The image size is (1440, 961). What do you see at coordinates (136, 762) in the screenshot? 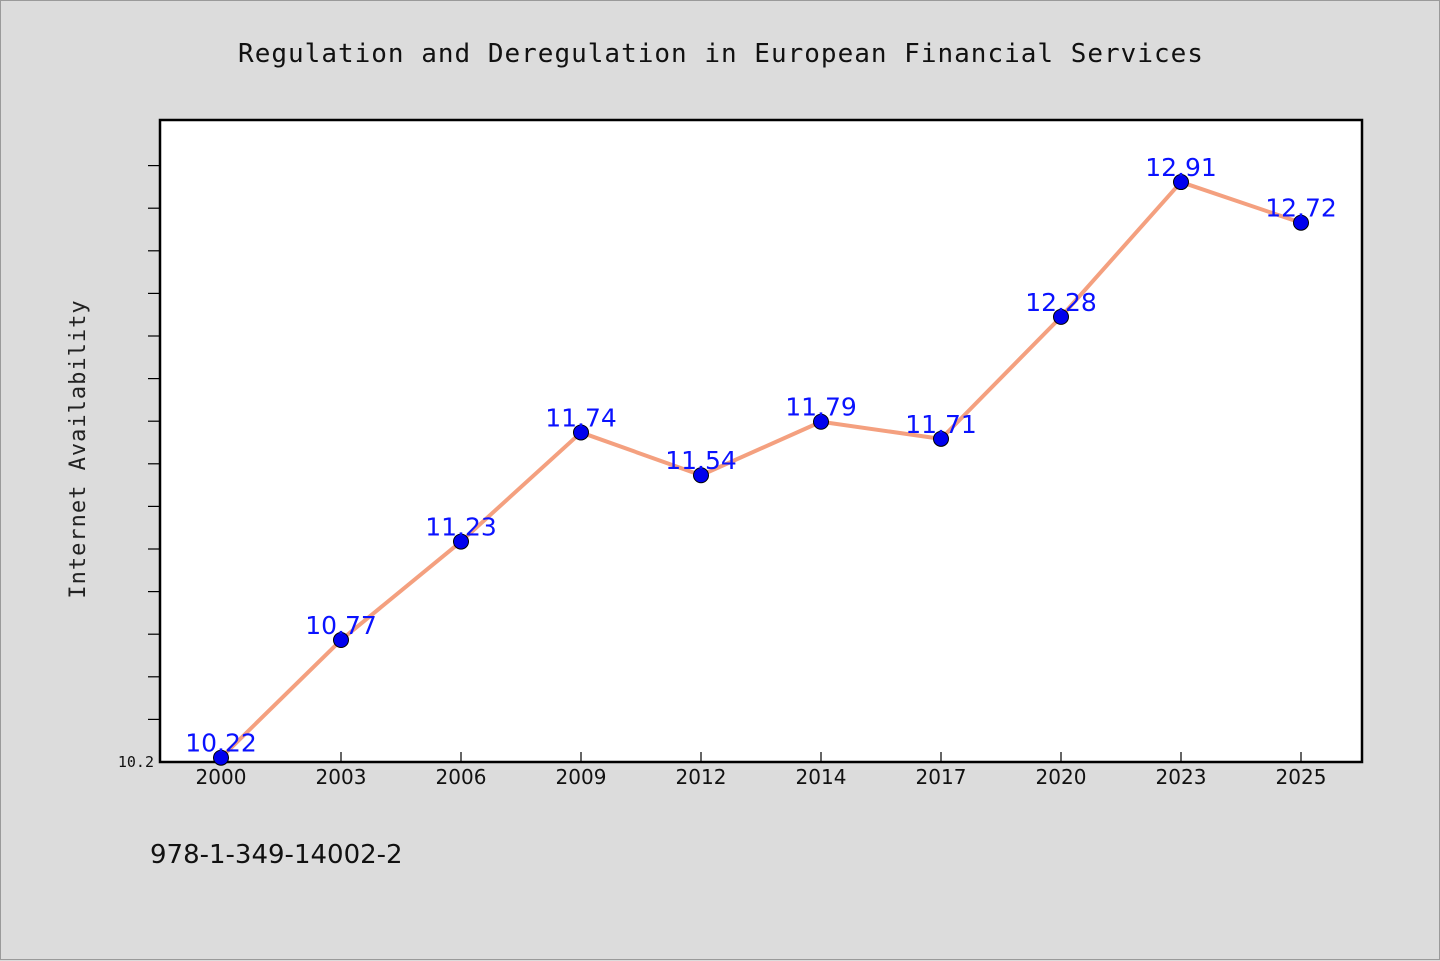
I see `y-tick-label-min: 10.2` at bounding box center [136, 762].